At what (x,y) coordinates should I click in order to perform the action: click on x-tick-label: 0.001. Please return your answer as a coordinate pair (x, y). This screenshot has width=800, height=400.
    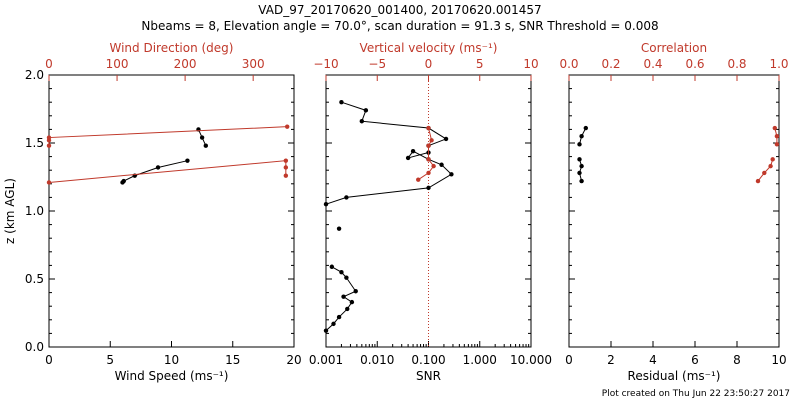
    Looking at the image, I should click on (326, 360).